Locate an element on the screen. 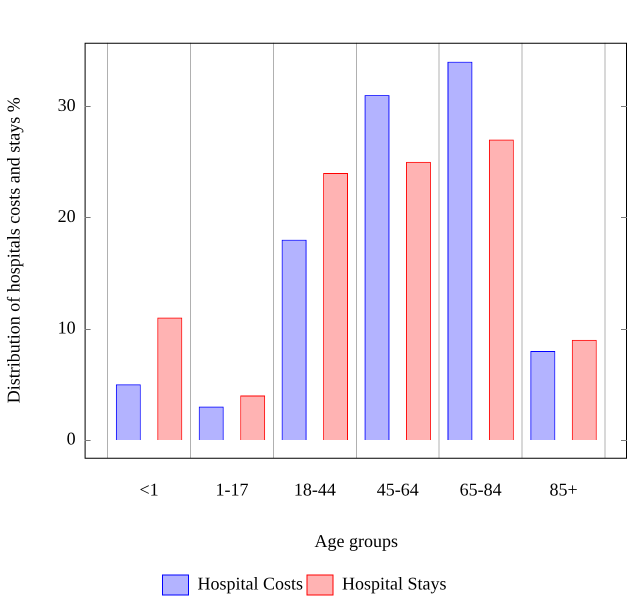 This screenshot has height=613, width=627. y-tick-label: 10 is located at coordinates (67, 327).